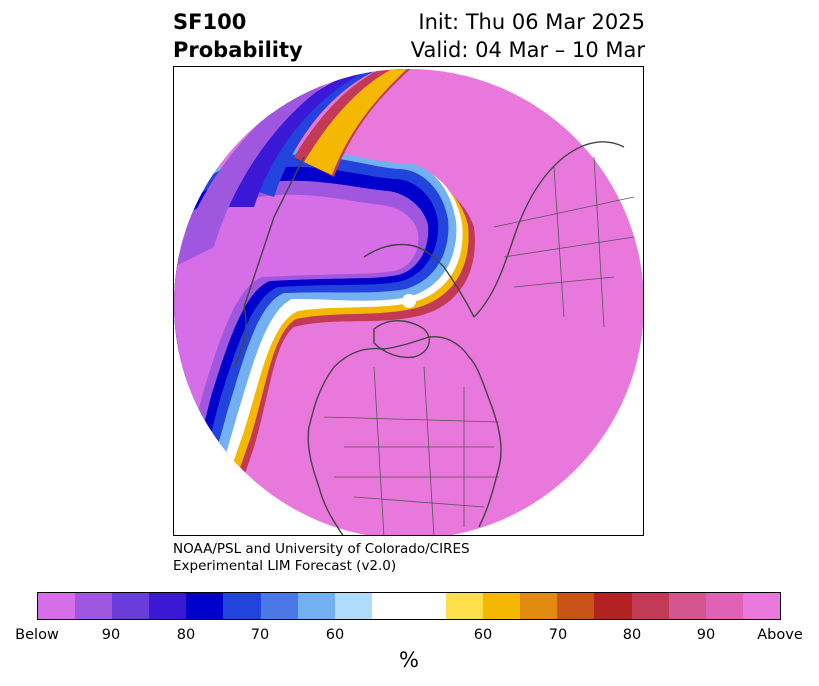 The height and width of the screenshot is (686, 819). I want to click on title-block-left: SF100 Probability, so click(238, 36).